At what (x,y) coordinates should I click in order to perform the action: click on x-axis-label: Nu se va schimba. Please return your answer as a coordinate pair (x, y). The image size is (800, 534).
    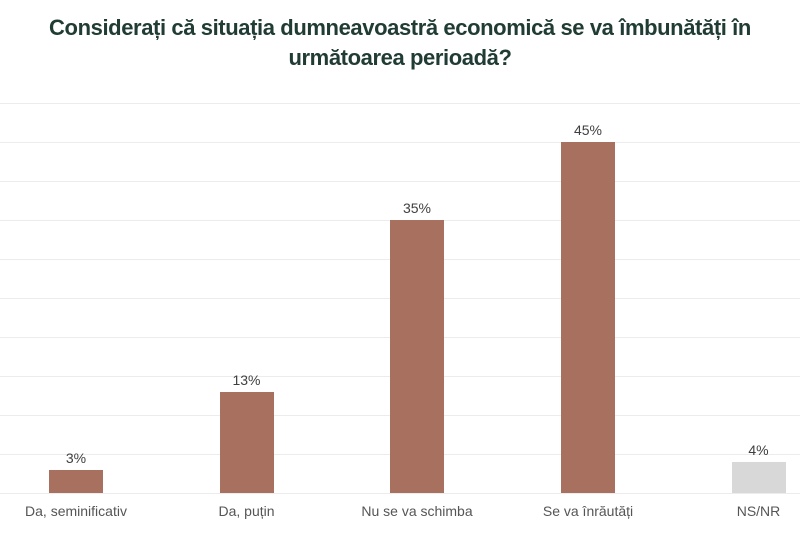
    Looking at the image, I should click on (417, 511).